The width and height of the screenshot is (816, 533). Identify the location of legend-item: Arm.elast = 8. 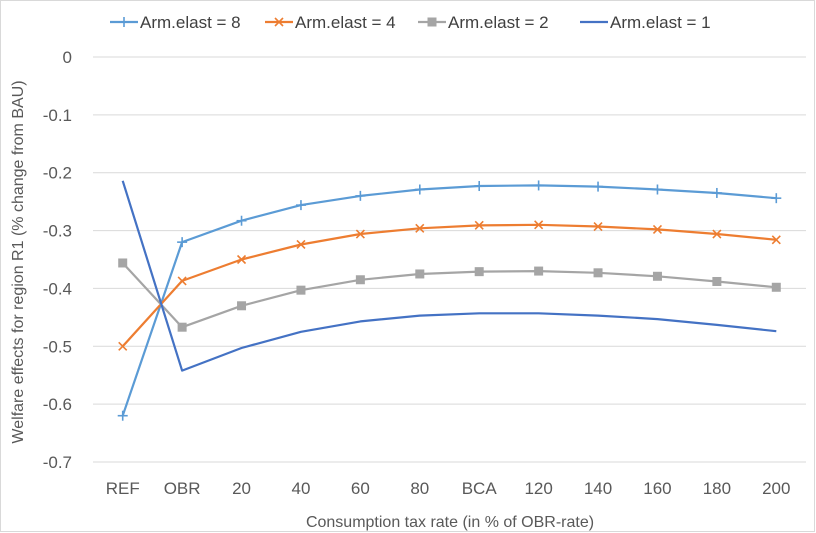
(175, 22).